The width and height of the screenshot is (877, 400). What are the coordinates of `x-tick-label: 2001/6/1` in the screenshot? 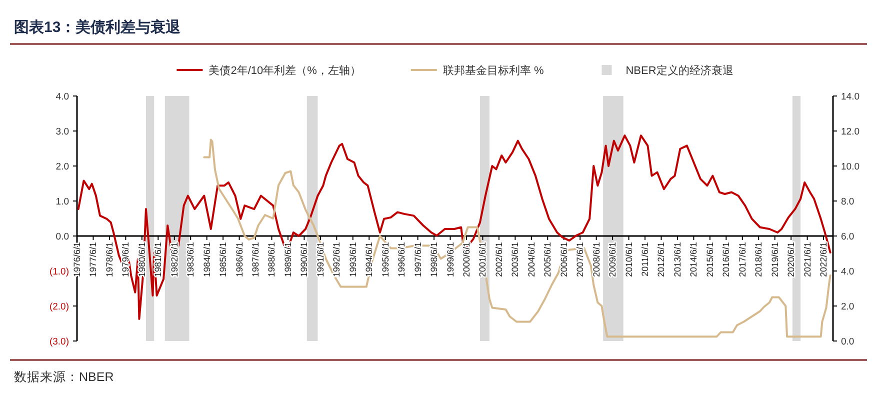 It's located at (483, 260).